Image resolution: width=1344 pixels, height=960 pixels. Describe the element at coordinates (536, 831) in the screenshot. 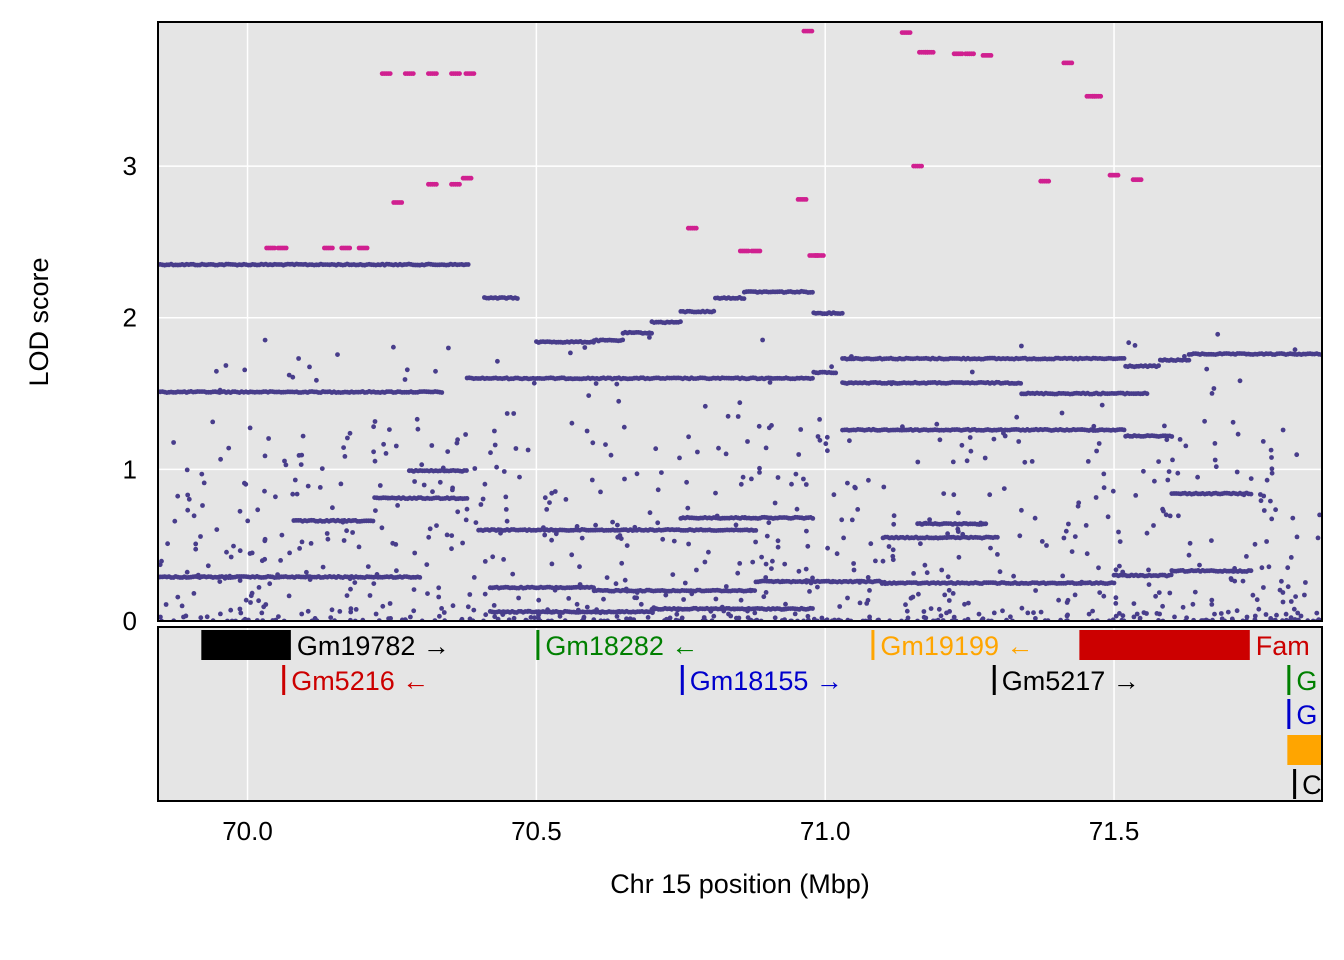

I see `x-tick-label: 70.5` at that location.